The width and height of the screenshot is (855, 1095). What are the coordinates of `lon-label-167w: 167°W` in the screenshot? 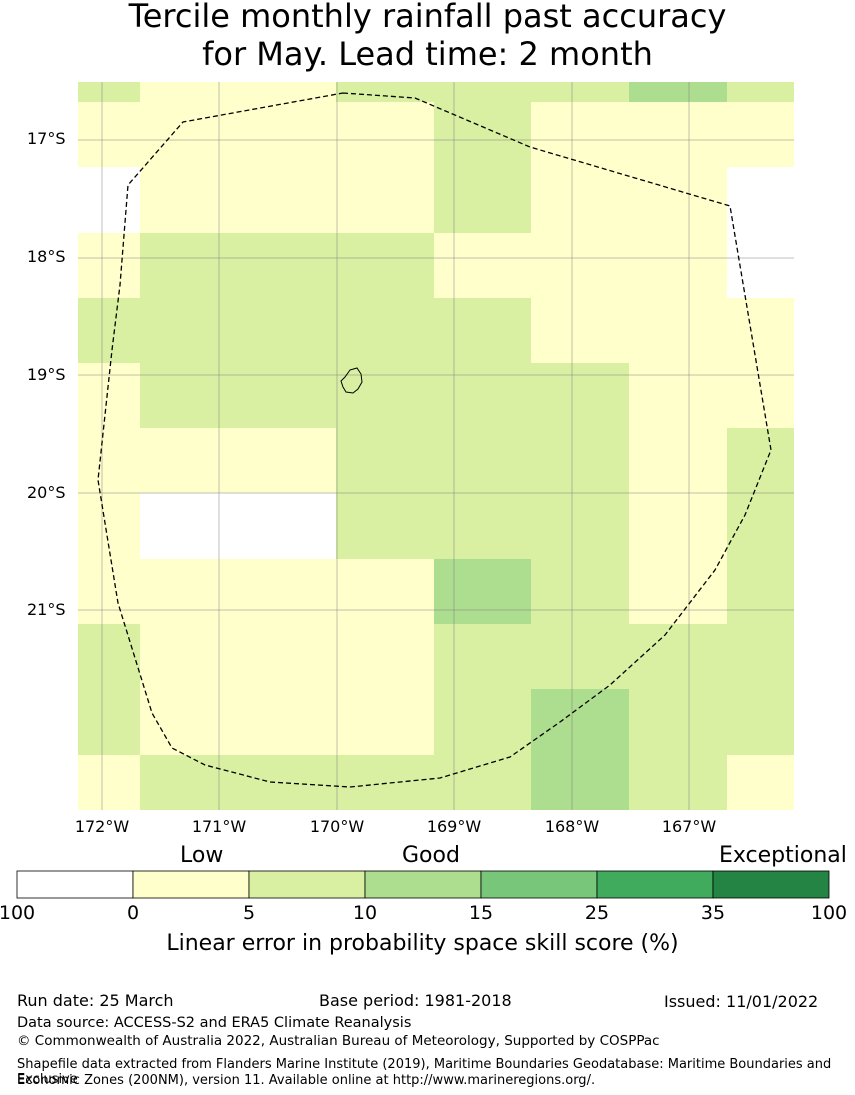 It's located at (689, 826).